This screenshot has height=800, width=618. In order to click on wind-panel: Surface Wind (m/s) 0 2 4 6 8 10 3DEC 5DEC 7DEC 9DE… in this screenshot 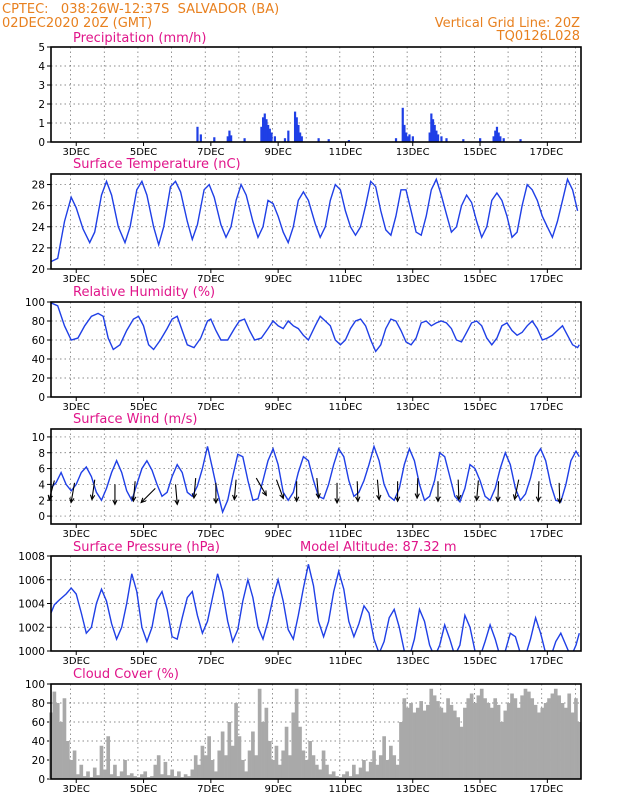, I will do `click(307, 476)`.